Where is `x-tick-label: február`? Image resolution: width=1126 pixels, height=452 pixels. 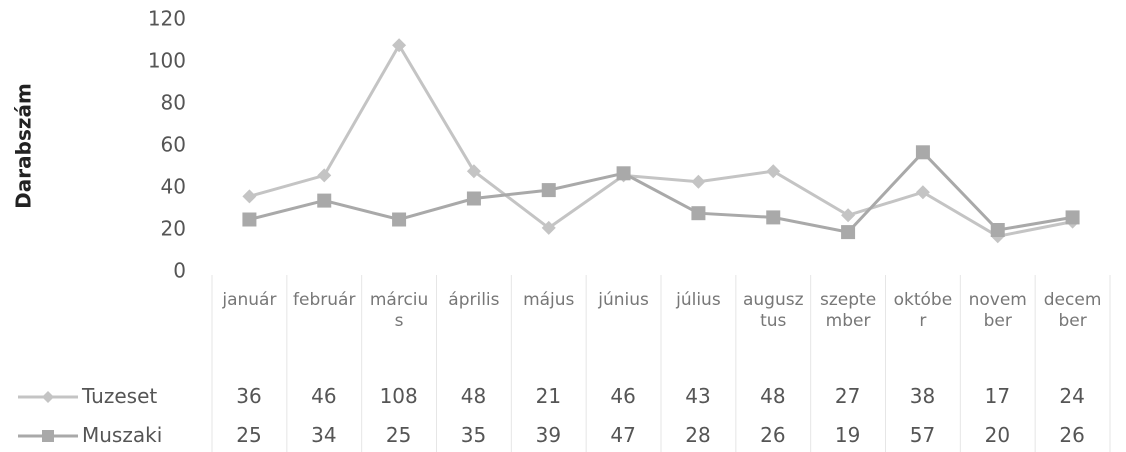
x-tick-label: február is located at coordinates (324, 300).